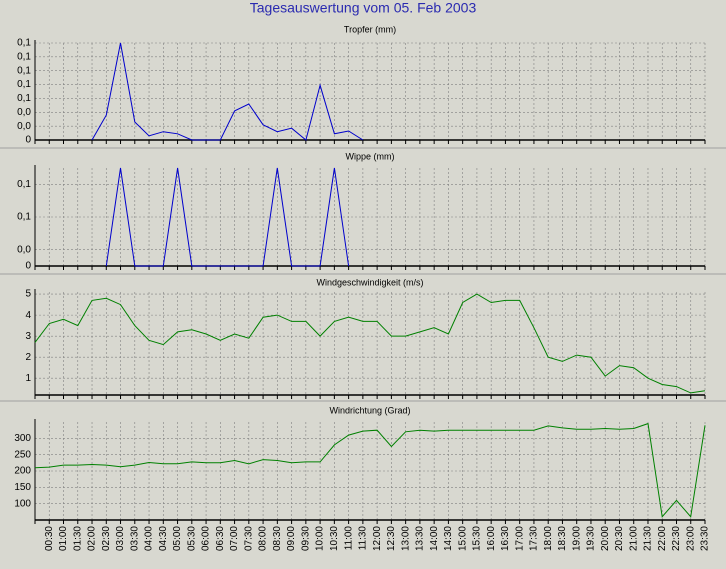  Describe the element at coordinates (348, 538) in the screenshot. I see `x-tick-label: 11:00` at that location.